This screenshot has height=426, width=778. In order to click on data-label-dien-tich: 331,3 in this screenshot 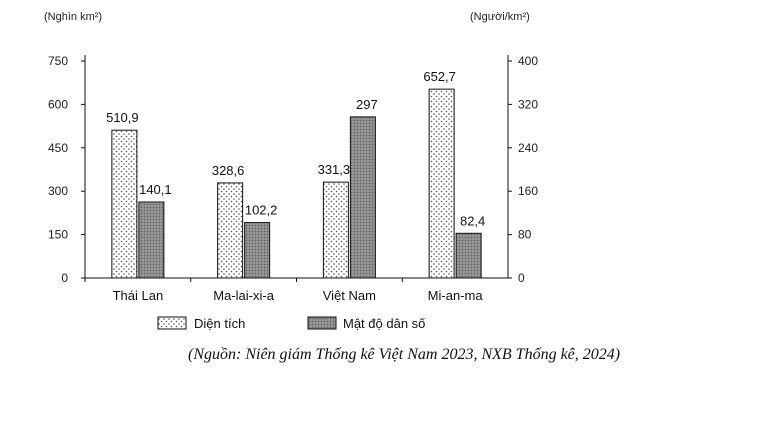, I will do `click(334, 169)`.